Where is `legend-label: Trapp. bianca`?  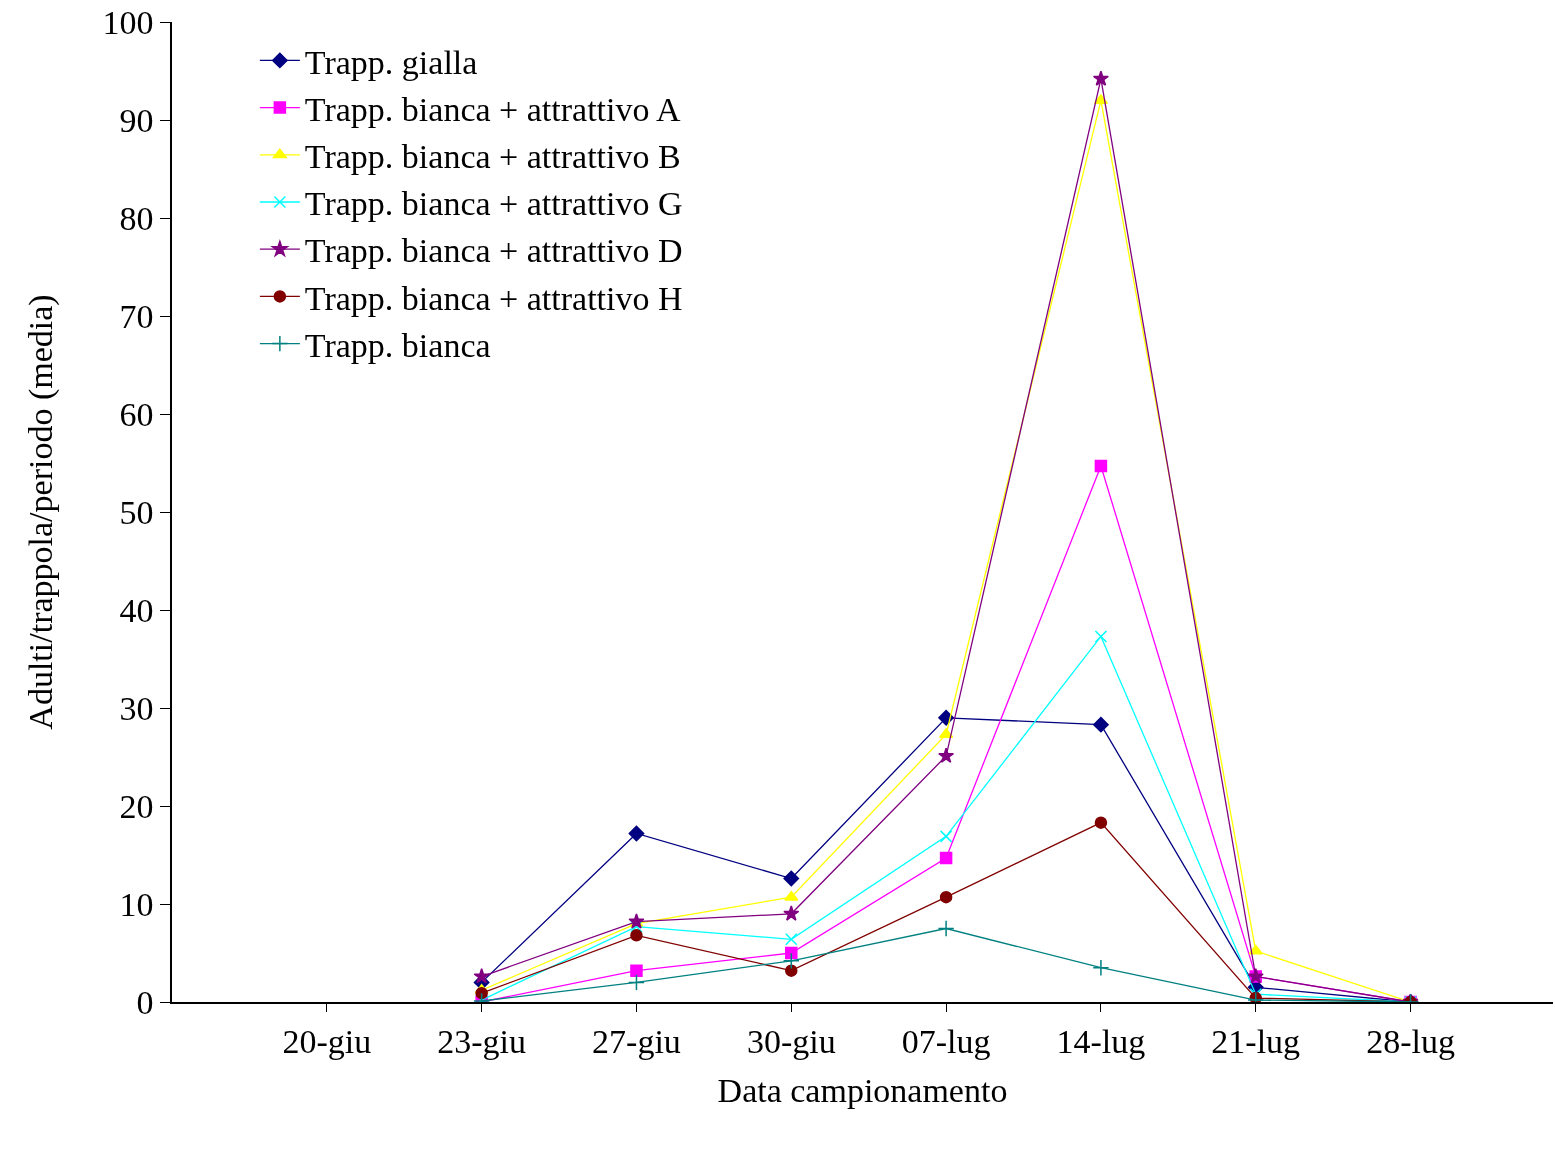 legend-label: Trapp. bianca is located at coordinates (397, 345).